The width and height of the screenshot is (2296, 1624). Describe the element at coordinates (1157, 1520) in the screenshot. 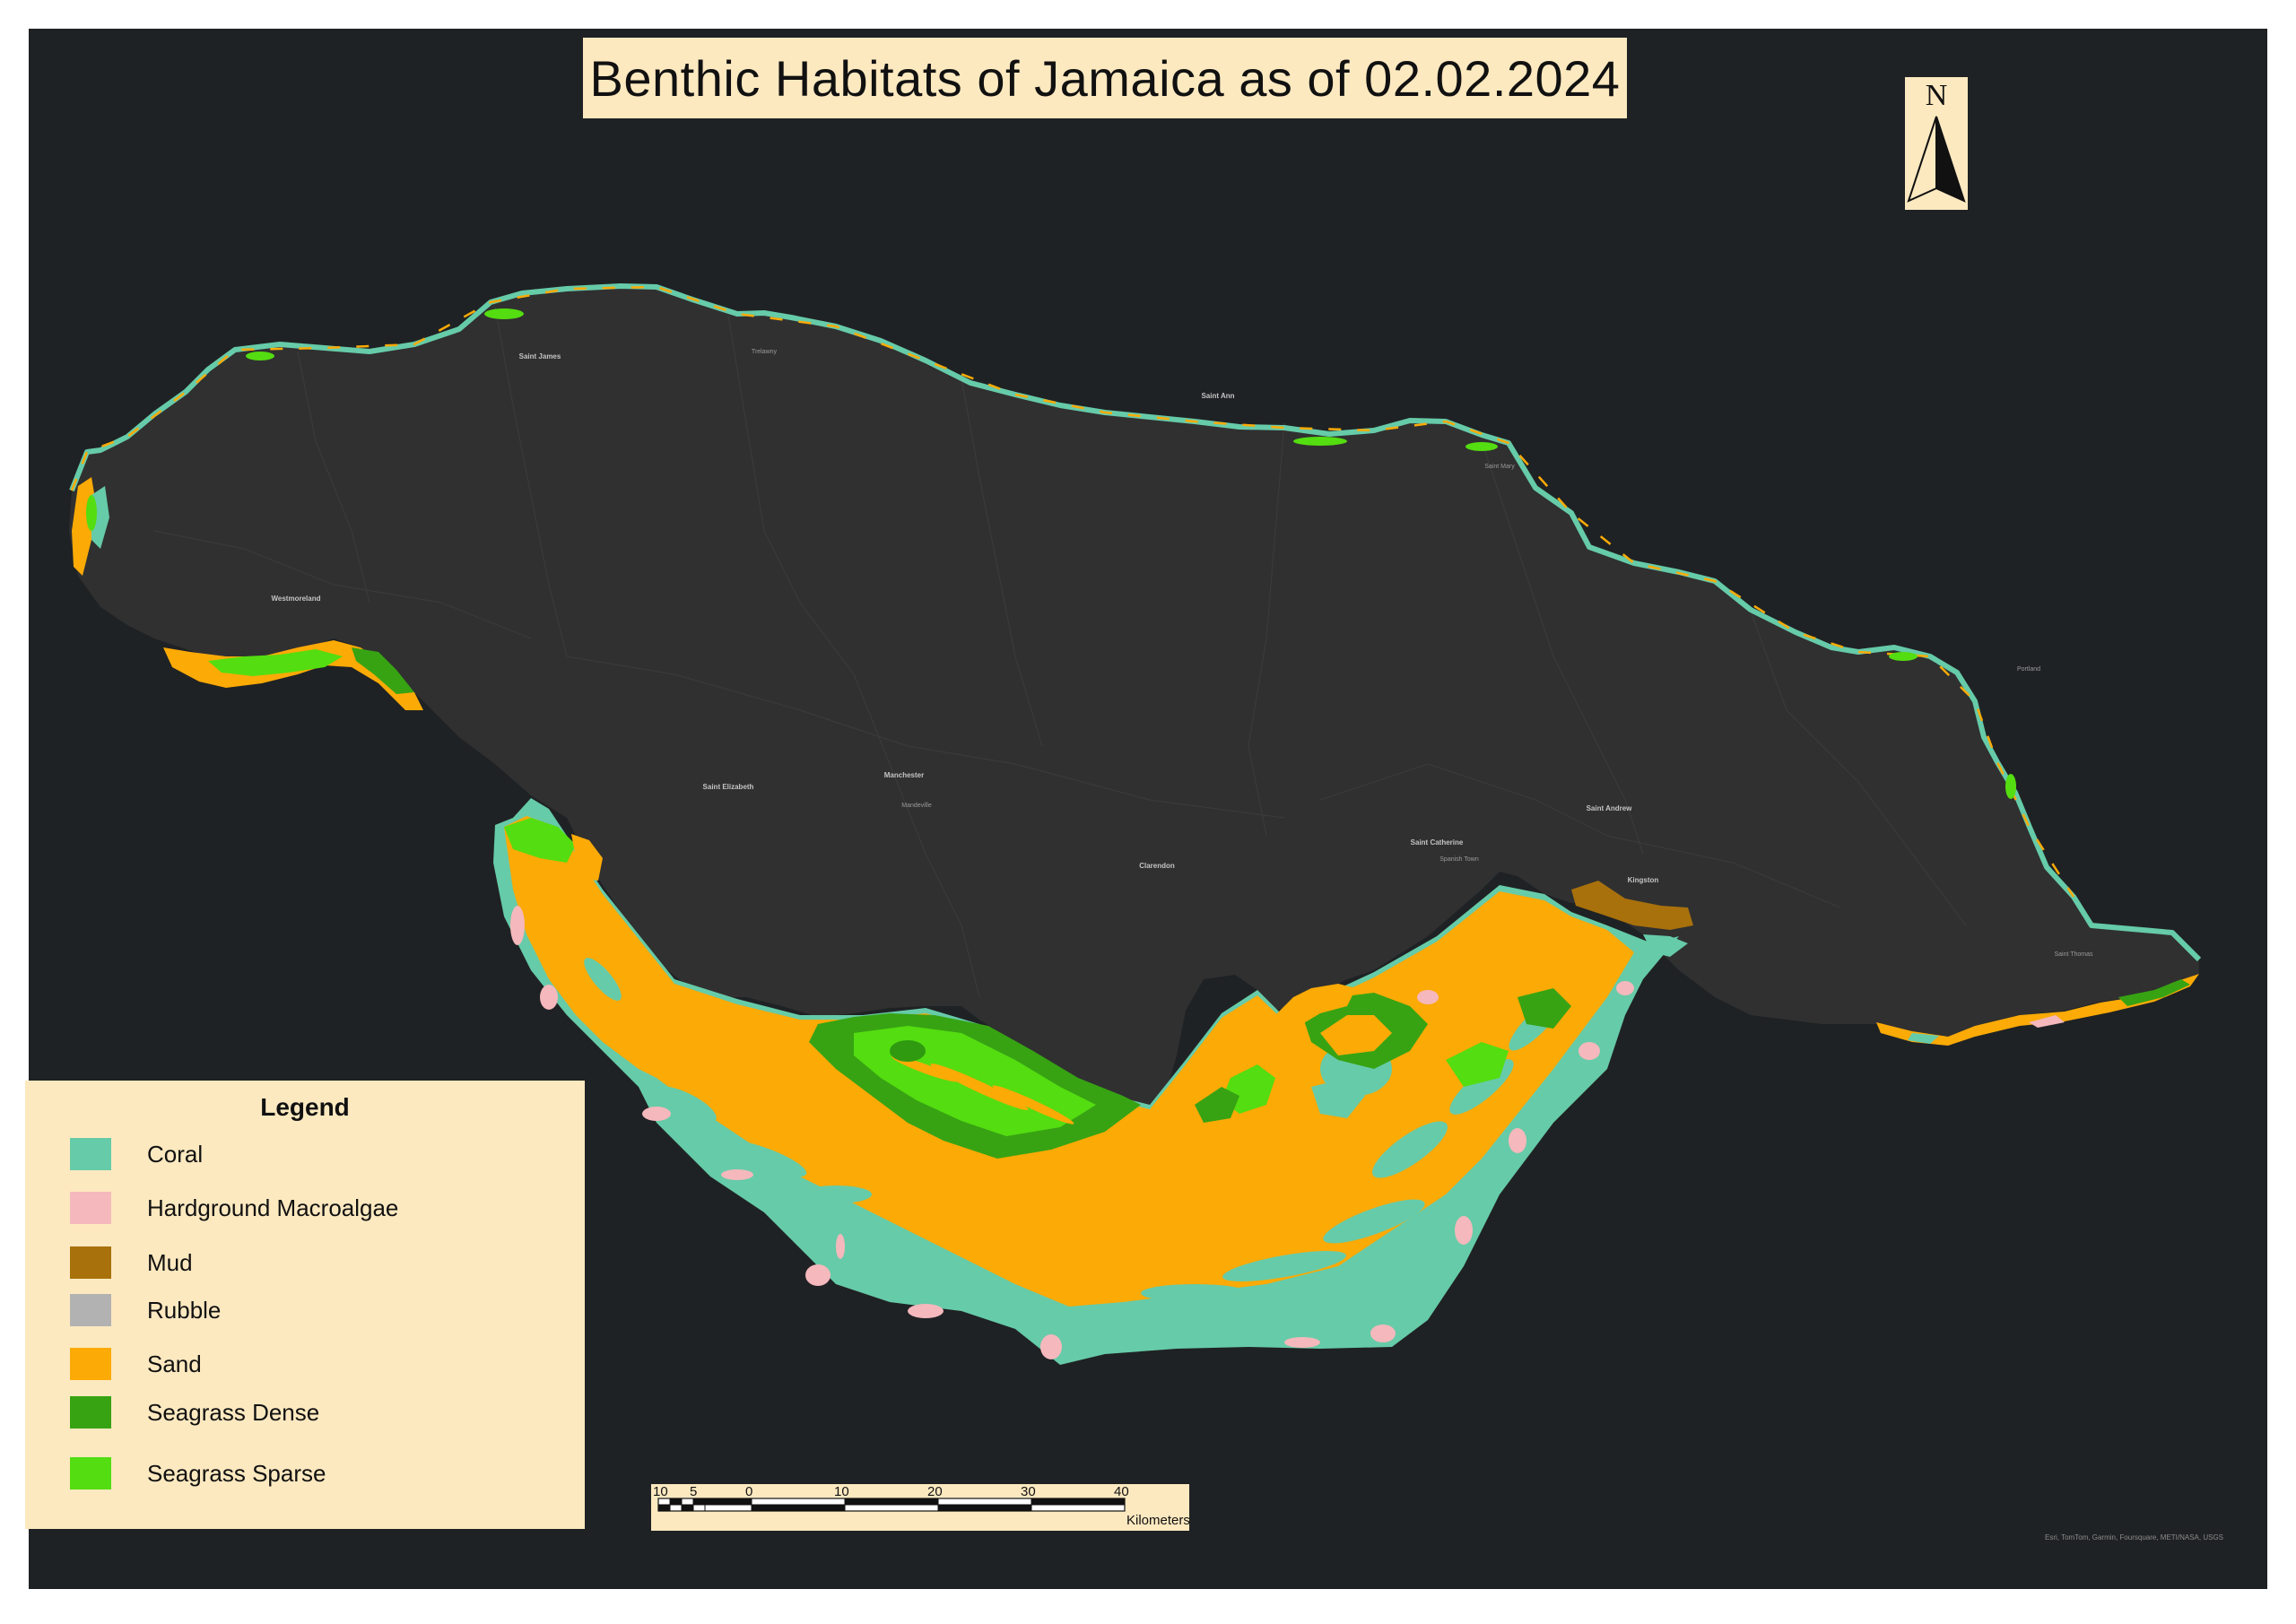

I see `scale-unit: Kilometers` at that location.